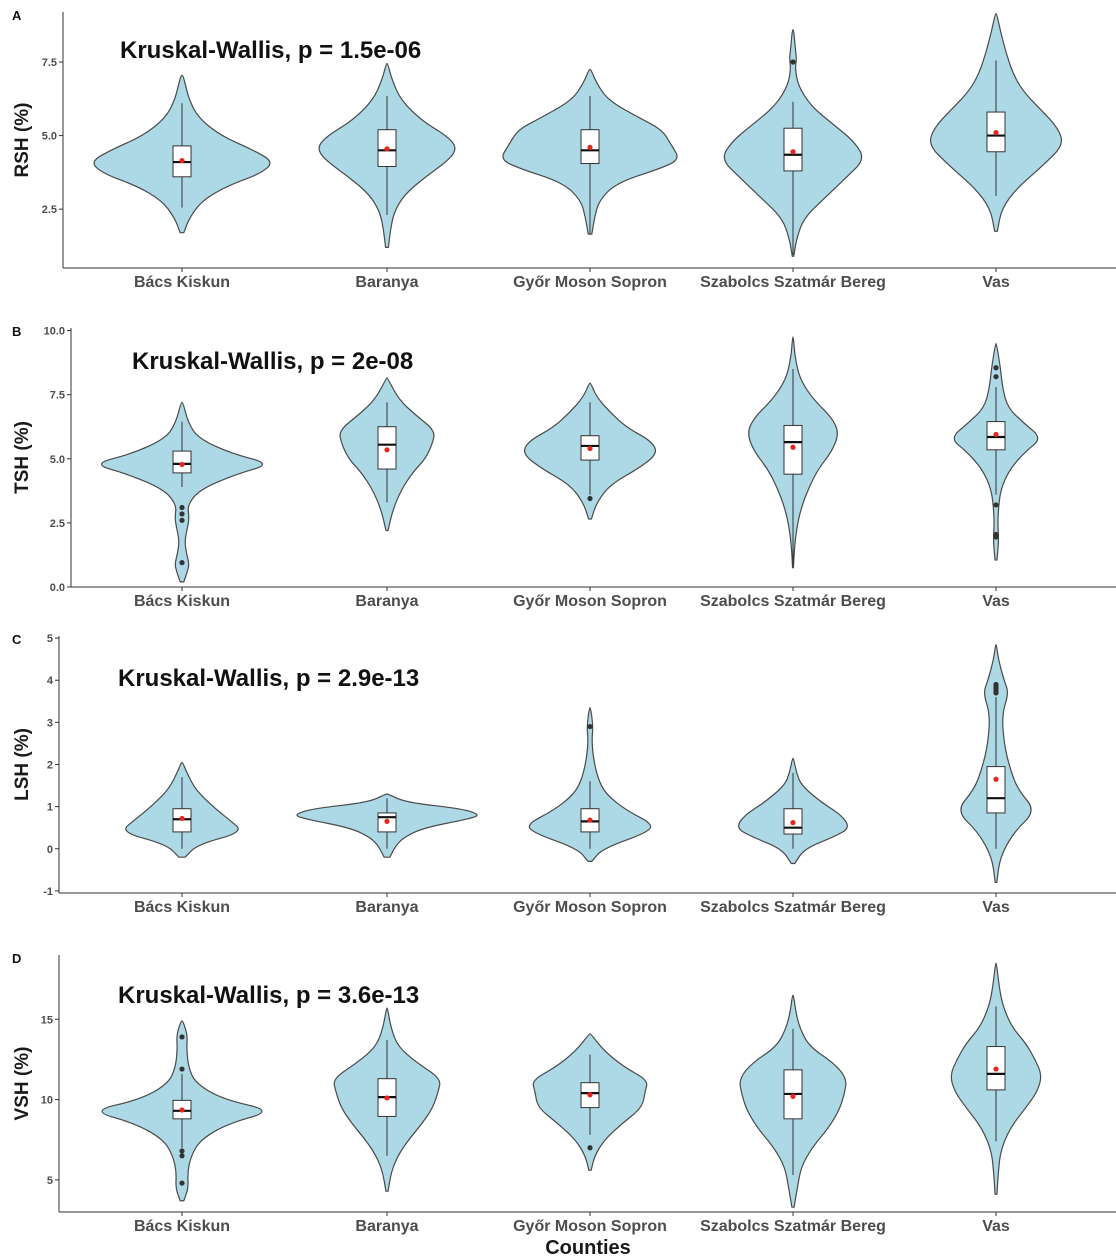 This screenshot has width=1116, height=1260. I want to click on kruskal-wallis-annotation: Kruskal-Wallis, p = 2.9e-13, so click(268, 678).